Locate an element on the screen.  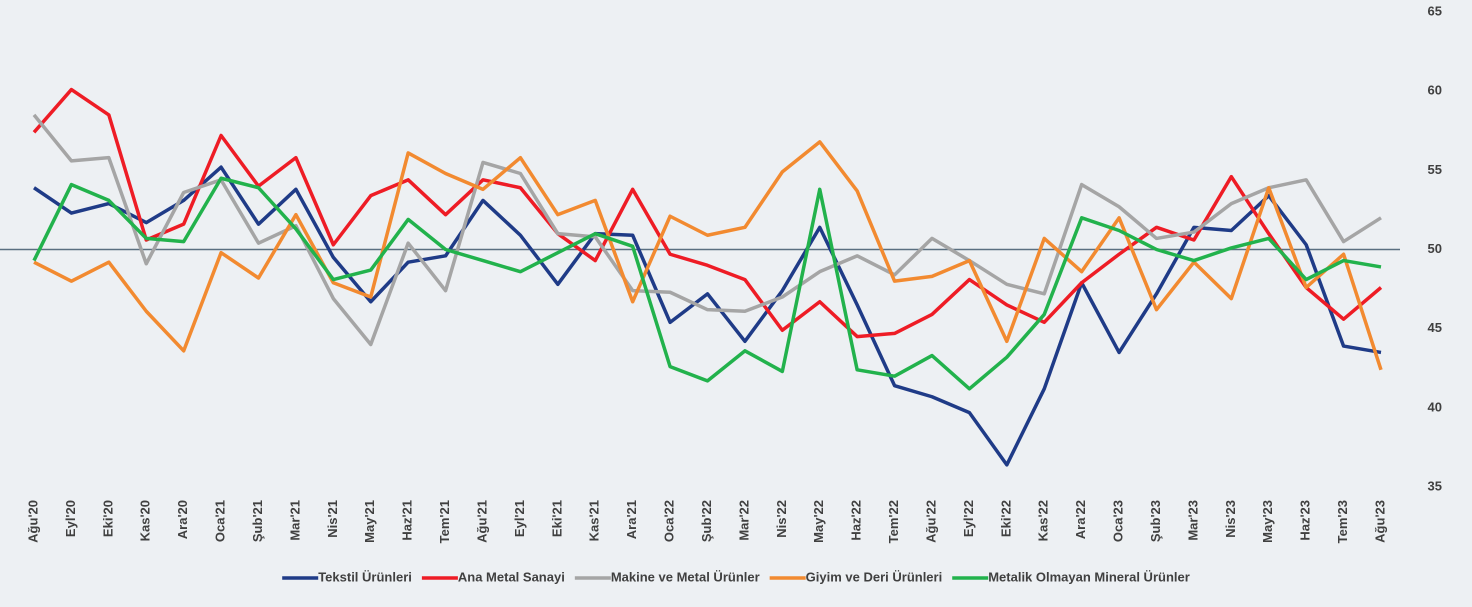
x-tick-label: Nis'21 is located at coordinates (332, 519).